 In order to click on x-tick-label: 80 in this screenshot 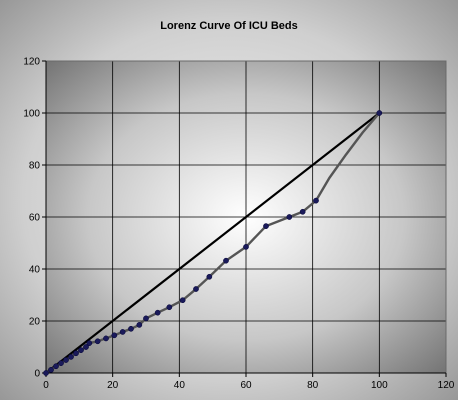, I will do `click(313, 385)`.